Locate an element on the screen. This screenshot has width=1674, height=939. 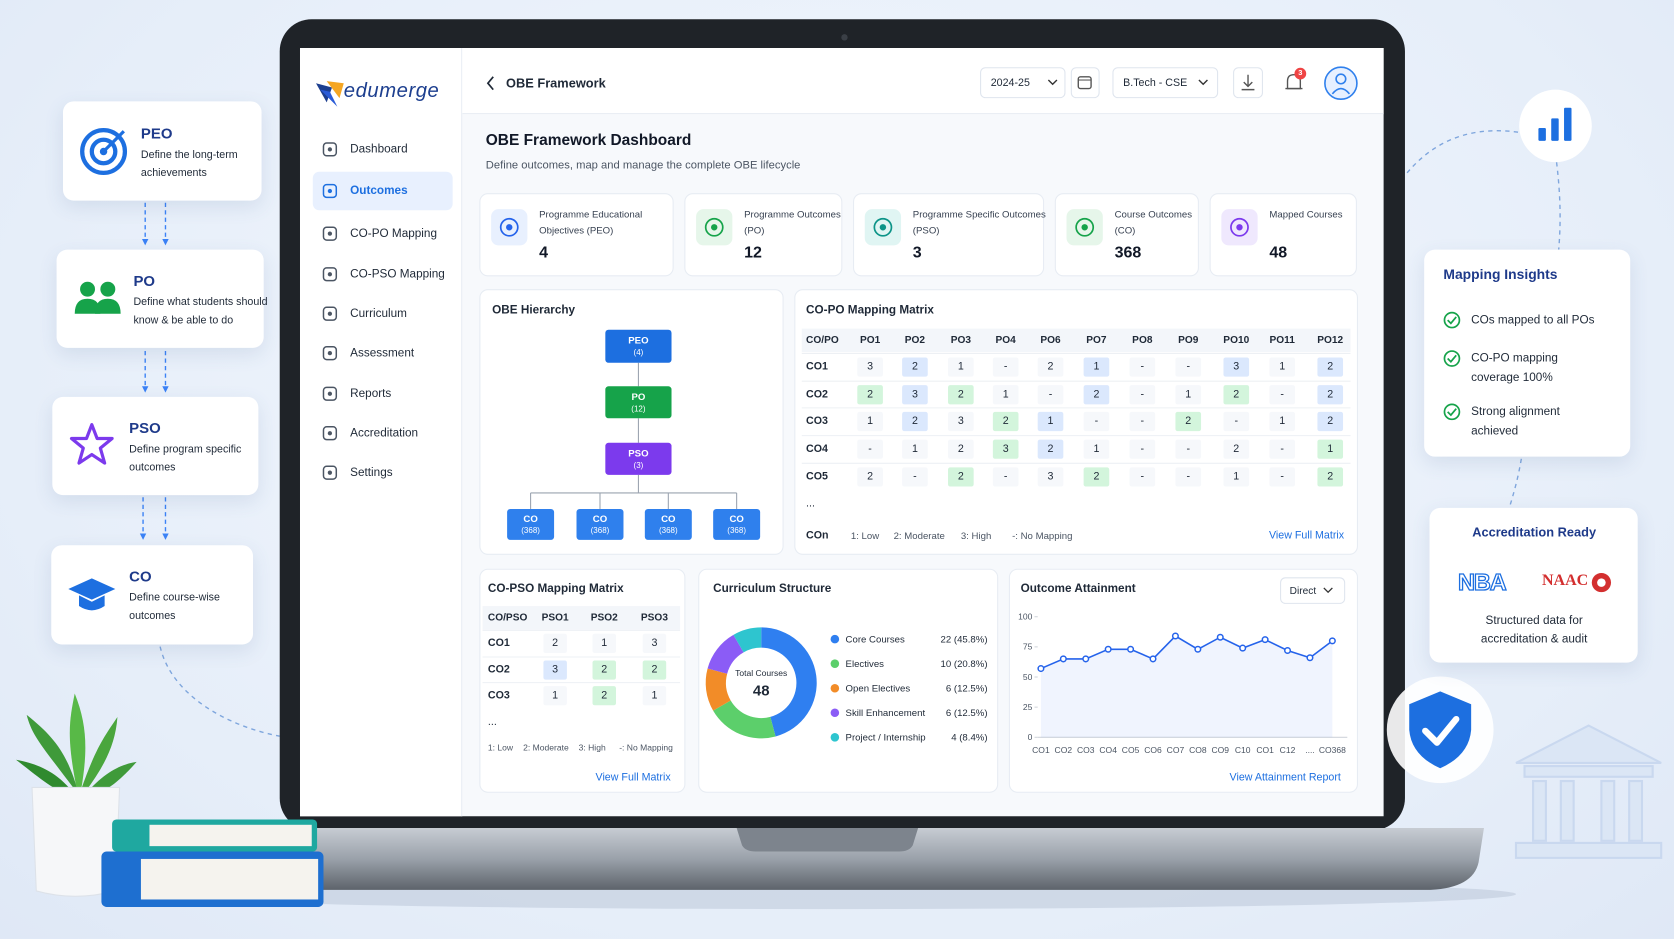
x-tick-label: CO4 is located at coordinates (1108, 750).